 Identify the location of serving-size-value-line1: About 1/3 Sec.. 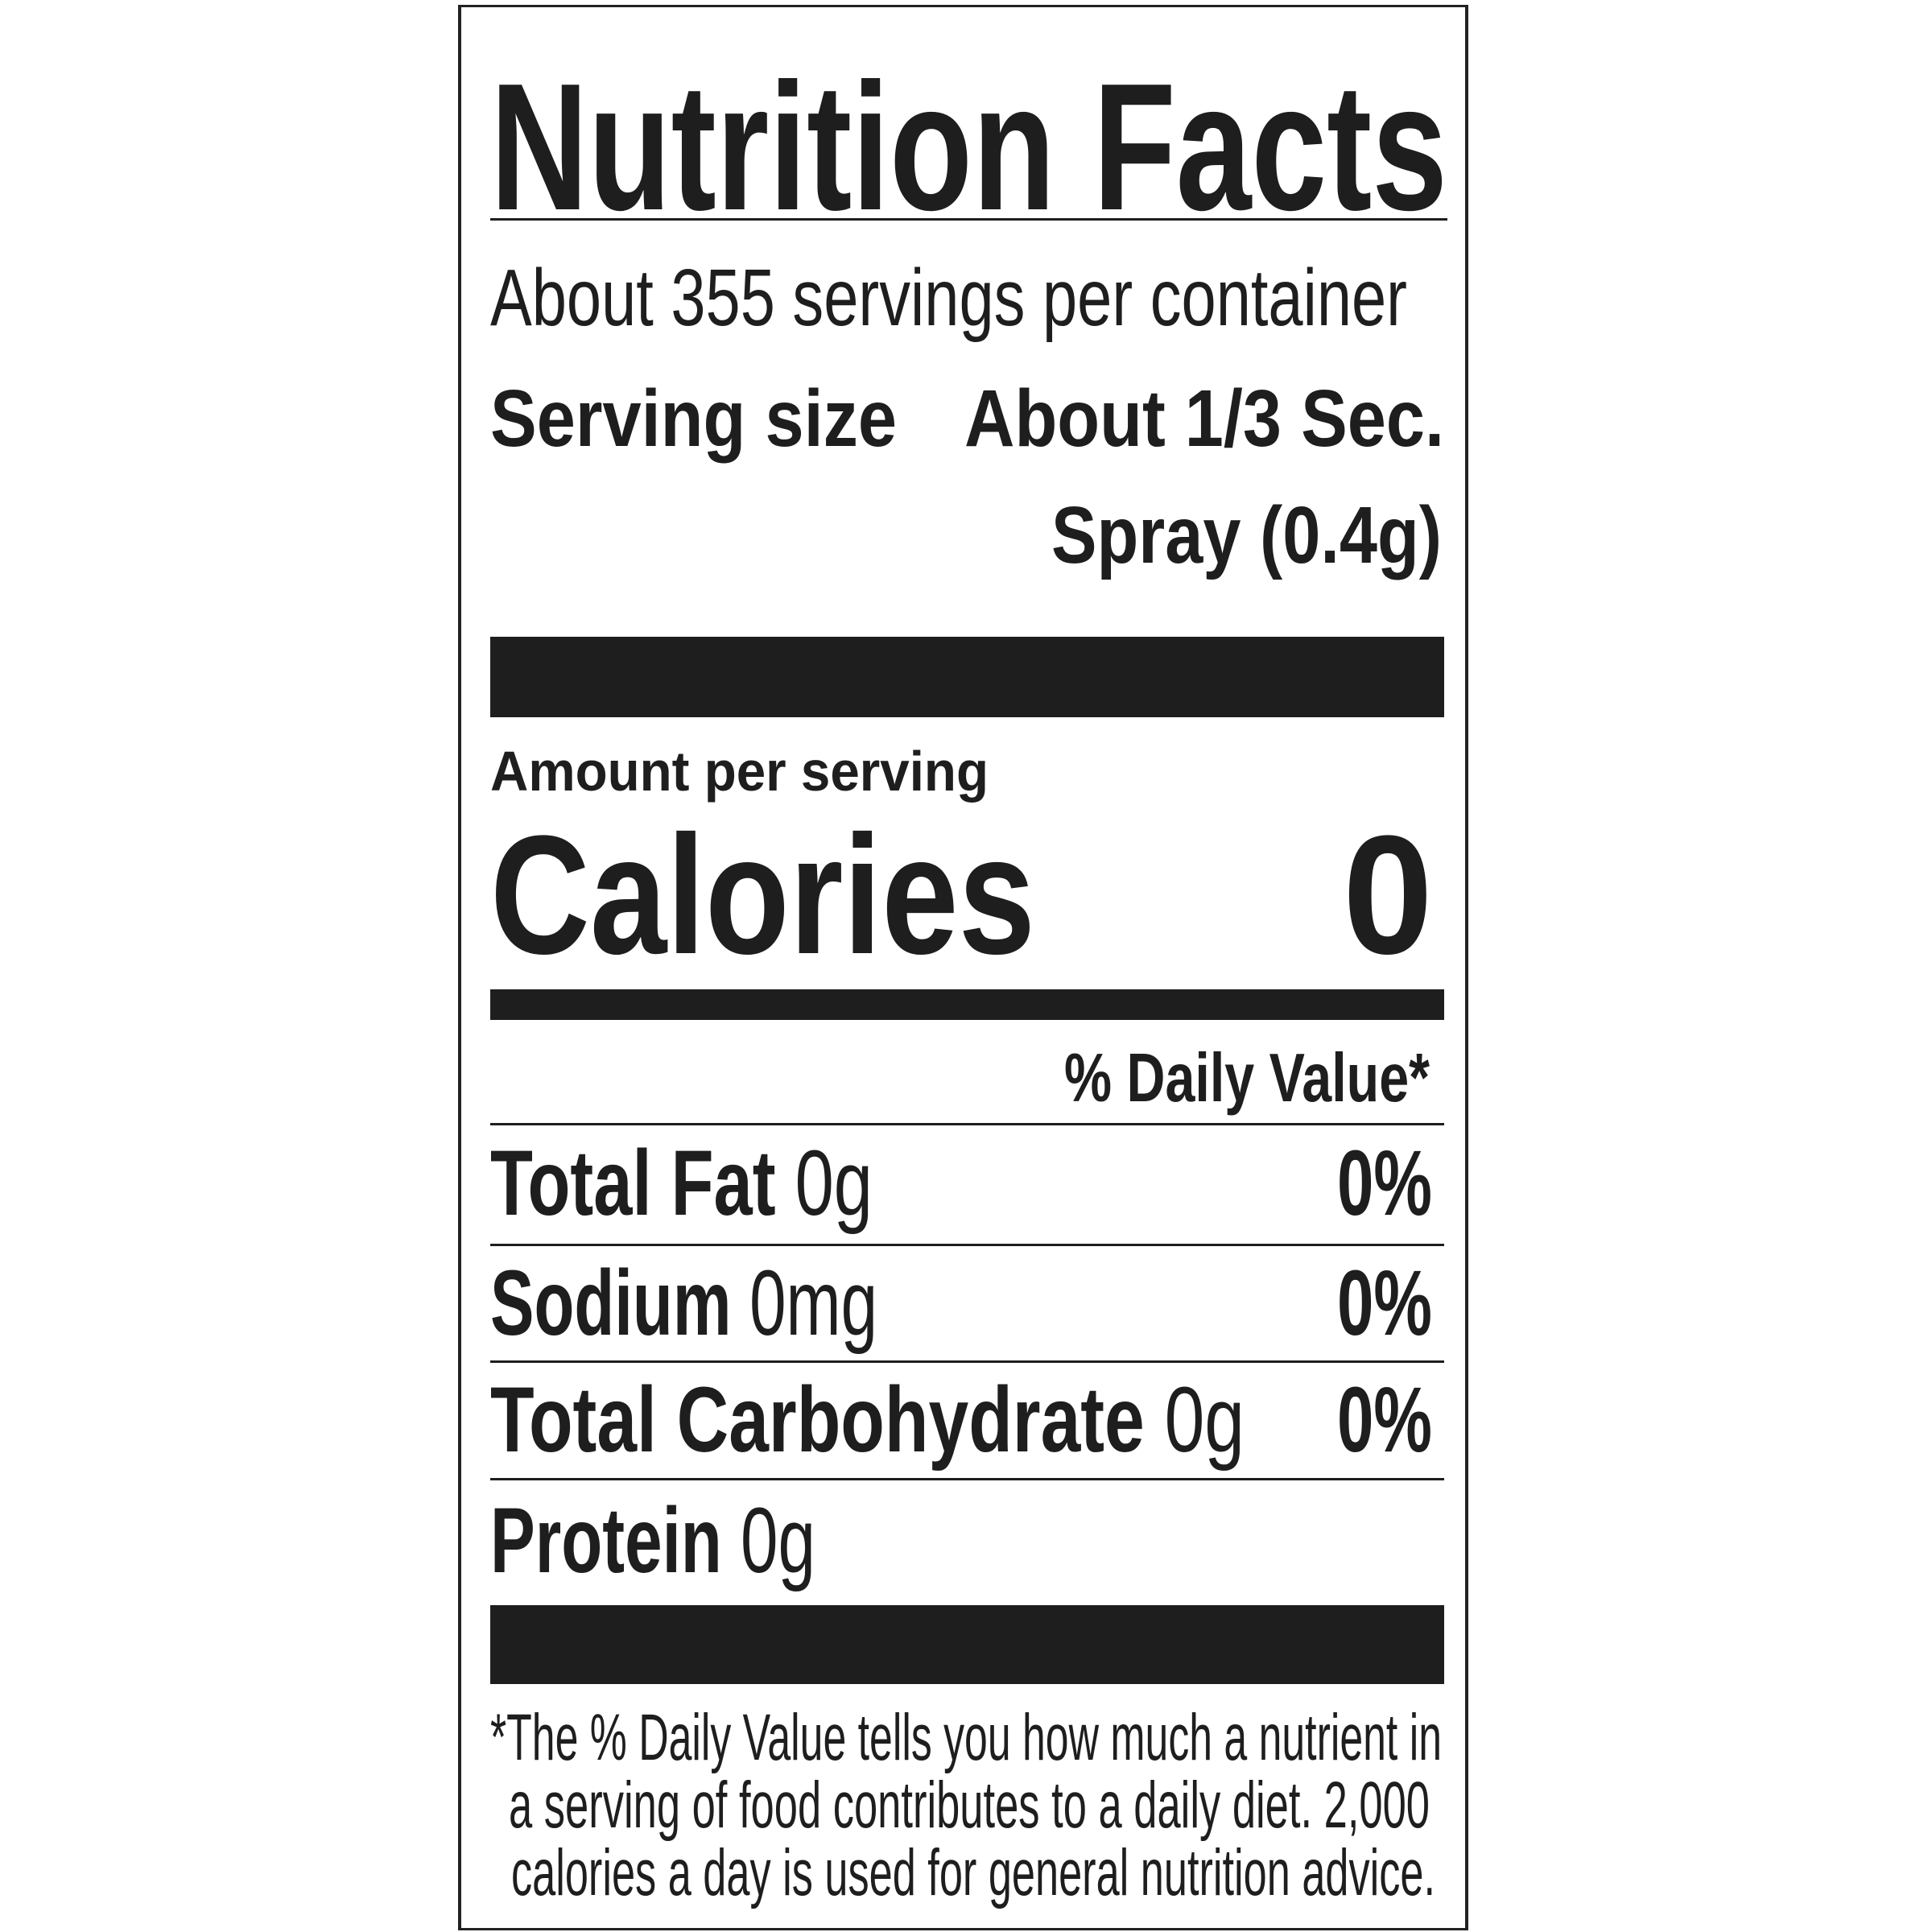
(1204, 419).